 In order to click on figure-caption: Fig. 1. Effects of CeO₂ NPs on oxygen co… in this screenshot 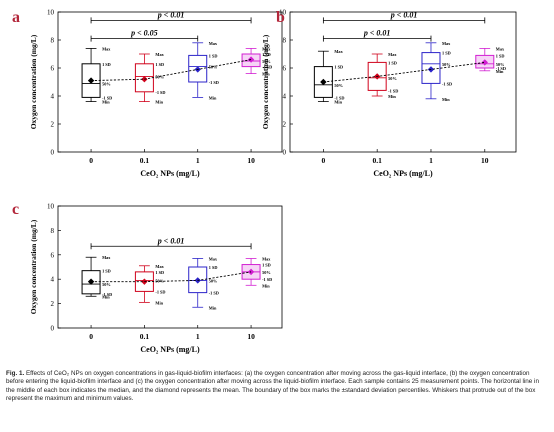, I will do `click(277, 386)`.